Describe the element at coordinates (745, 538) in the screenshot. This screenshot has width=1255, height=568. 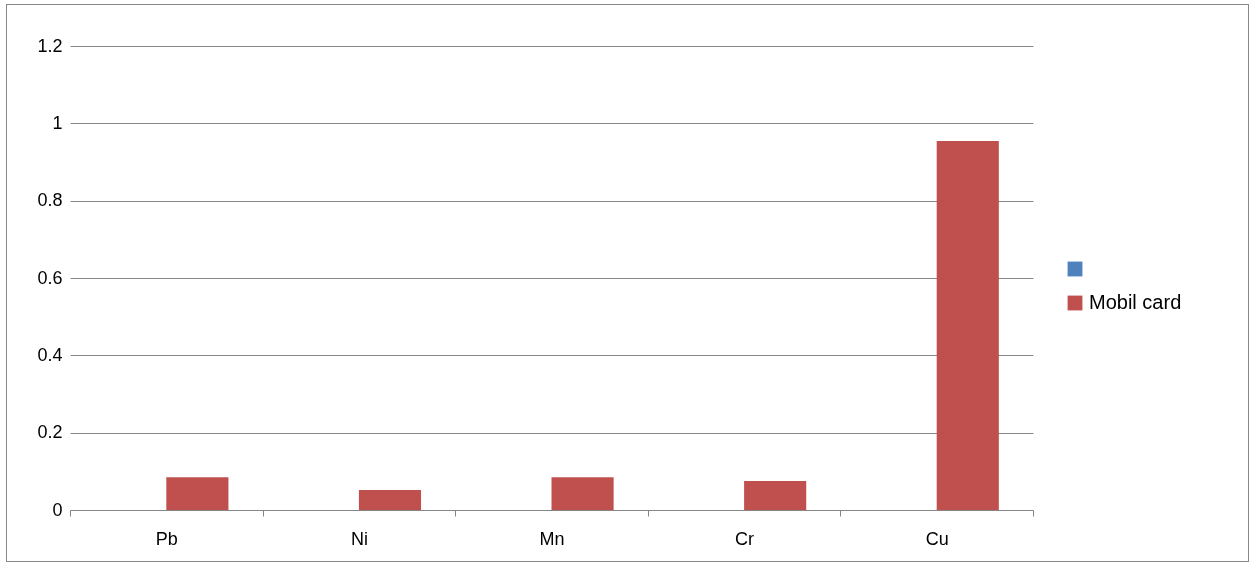
I see `x-tick-label: Cr` at that location.